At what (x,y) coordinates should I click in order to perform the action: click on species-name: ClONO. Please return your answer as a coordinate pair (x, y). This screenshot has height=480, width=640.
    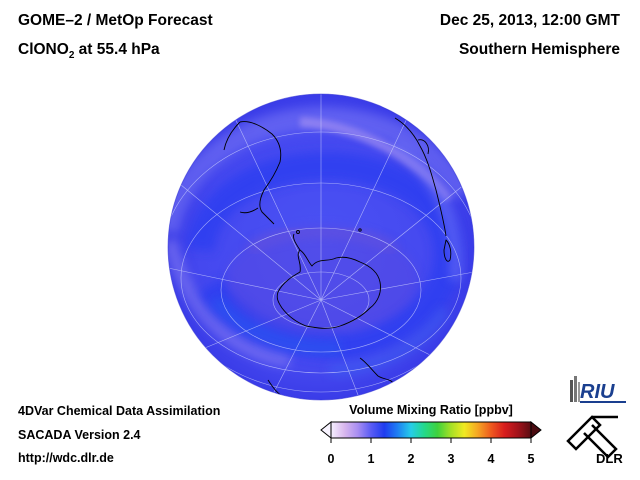
    Looking at the image, I should click on (43, 49).